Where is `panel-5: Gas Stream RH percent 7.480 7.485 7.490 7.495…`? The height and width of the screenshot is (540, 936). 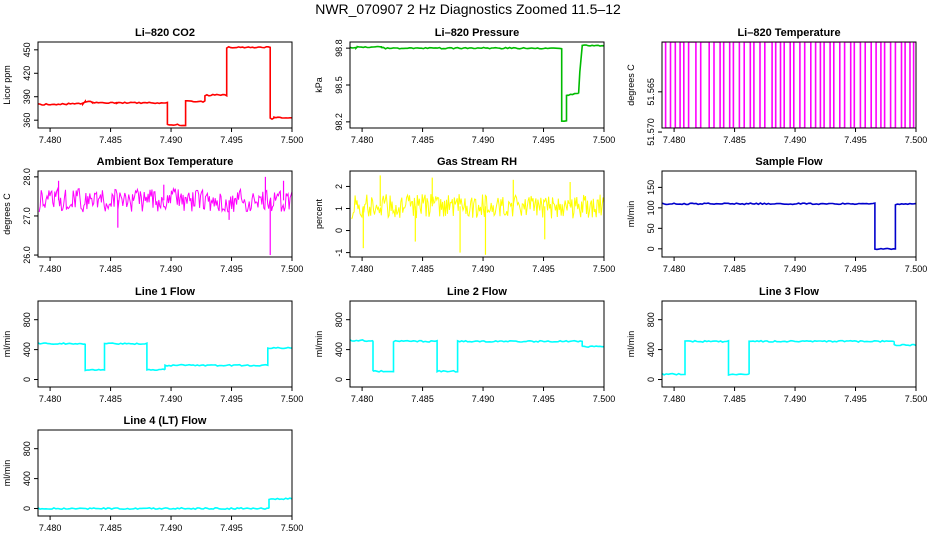
panel-5: Gas Stream RH percent 7.480 7.485 7.490 7.495… is located at coordinates (464, 215).